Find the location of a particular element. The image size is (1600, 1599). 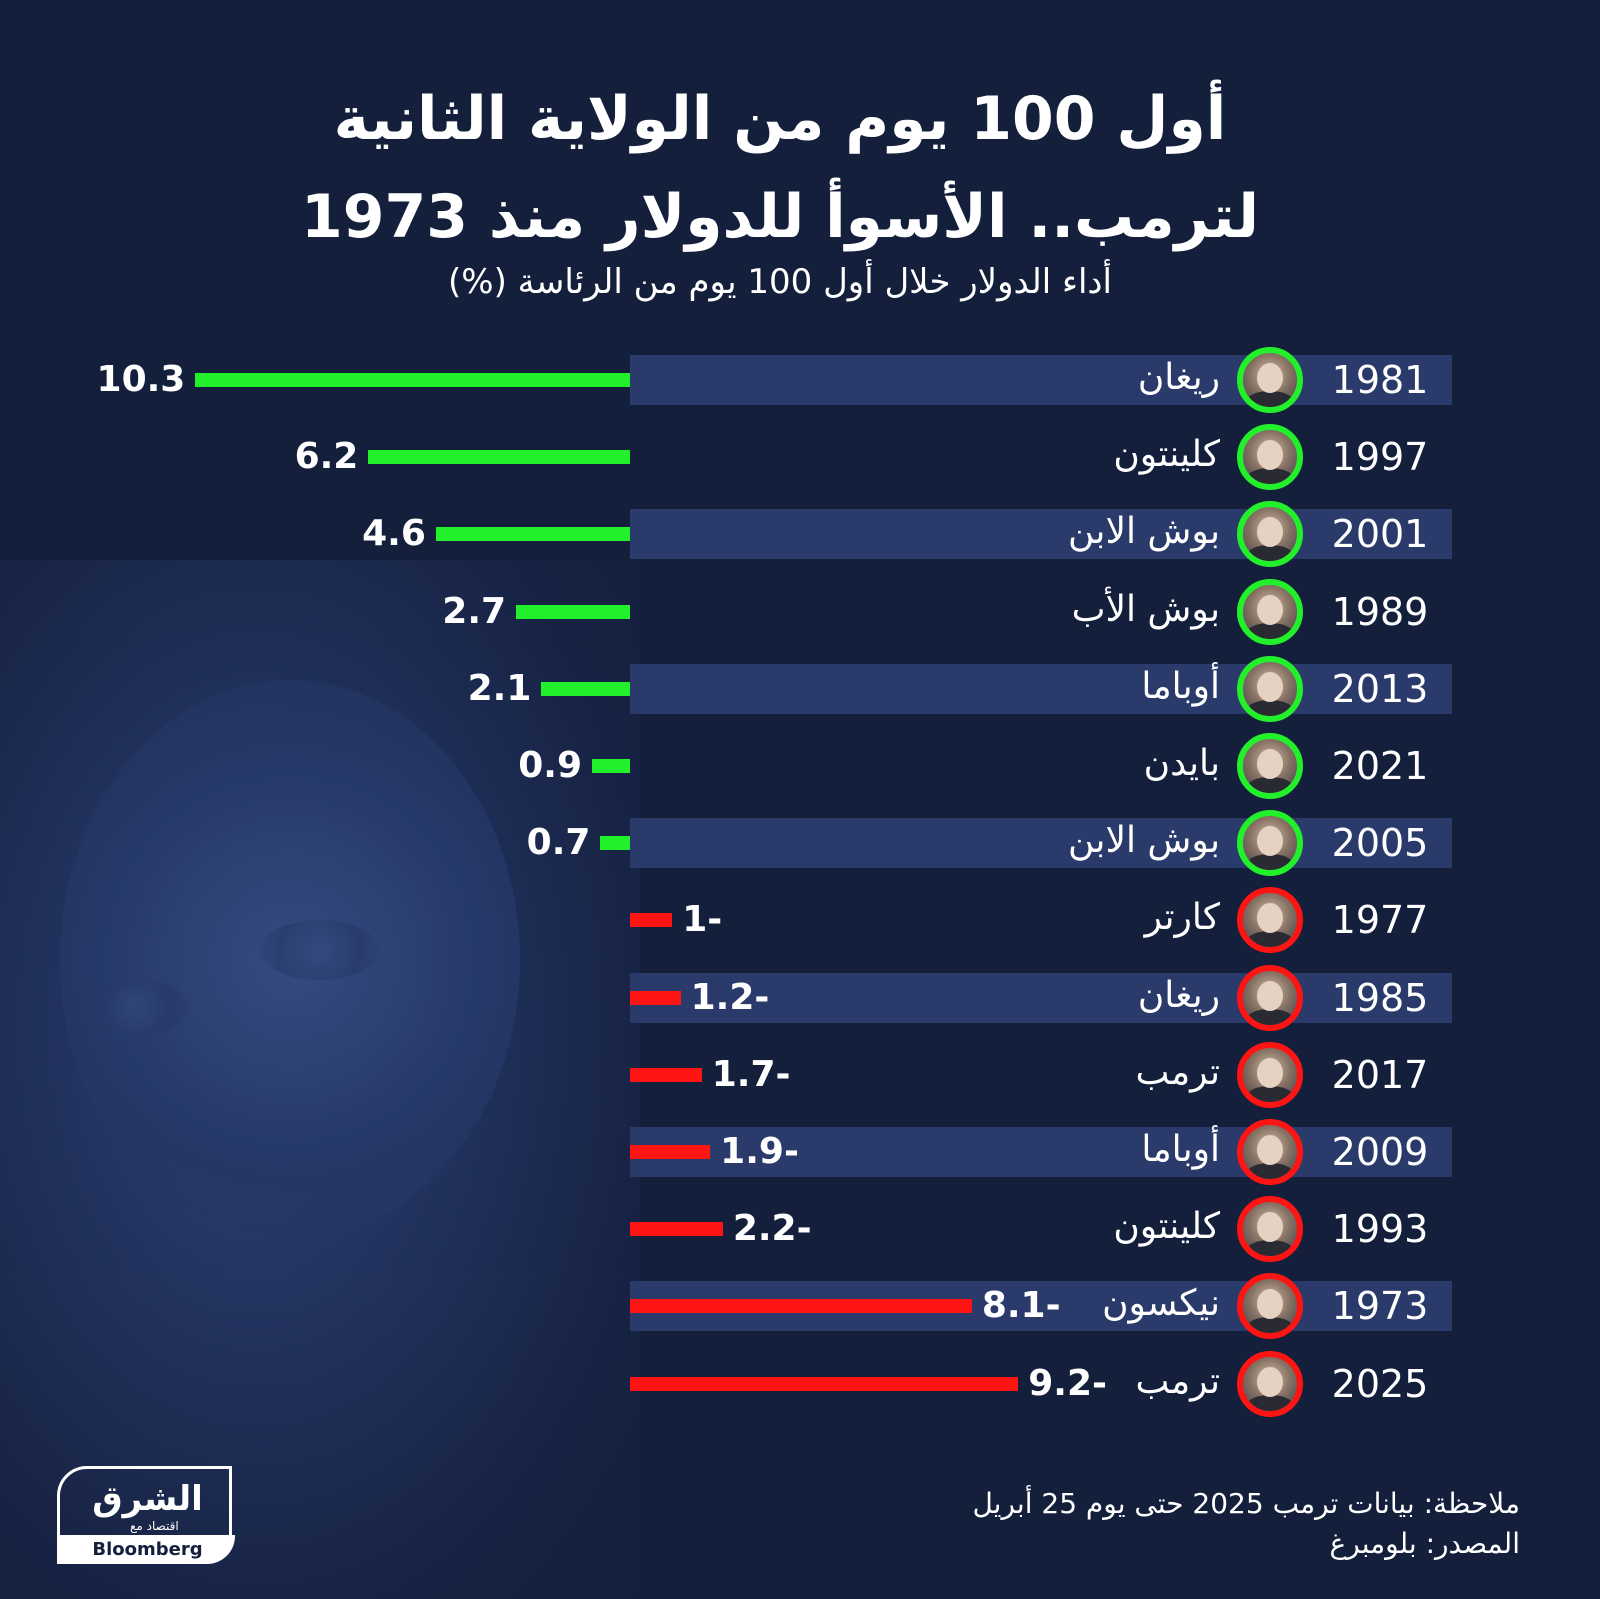

footer-source: المصدر: بلومبرغ is located at coordinates (1424, 1543).